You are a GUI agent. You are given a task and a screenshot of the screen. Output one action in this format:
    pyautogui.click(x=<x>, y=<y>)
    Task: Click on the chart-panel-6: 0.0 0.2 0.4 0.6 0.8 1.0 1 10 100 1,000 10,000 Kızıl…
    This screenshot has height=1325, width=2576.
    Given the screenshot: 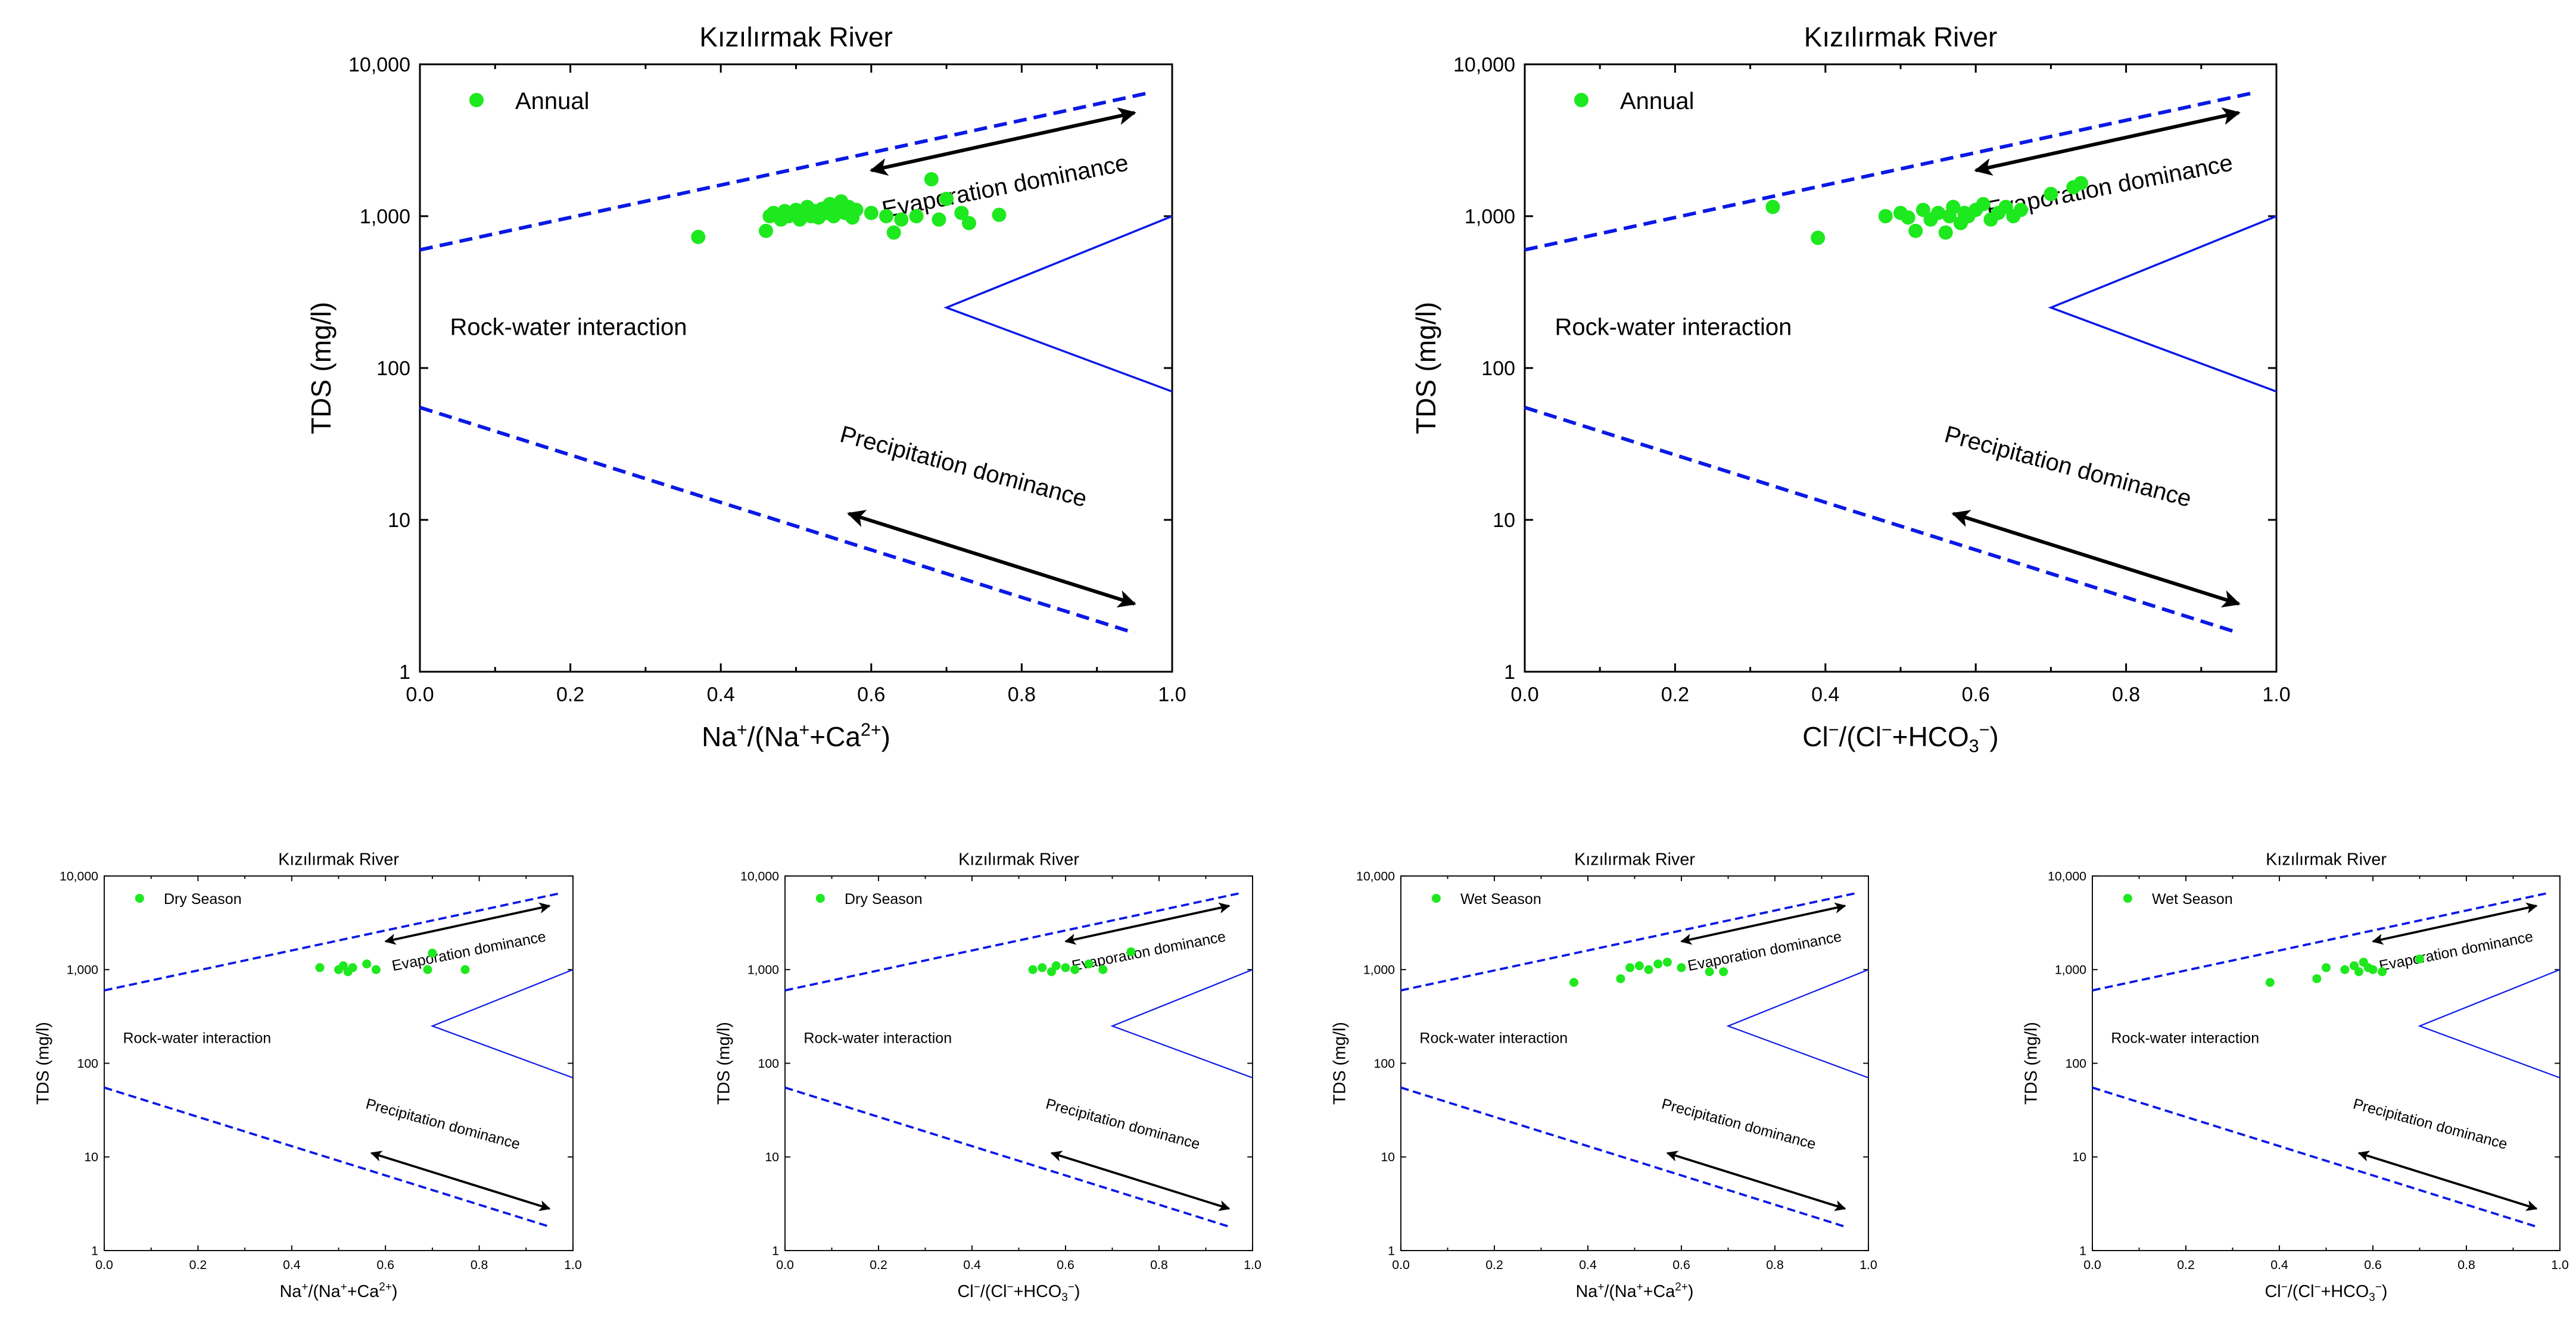 What is the action you would take?
    pyautogui.click(x=2295, y=1077)
    